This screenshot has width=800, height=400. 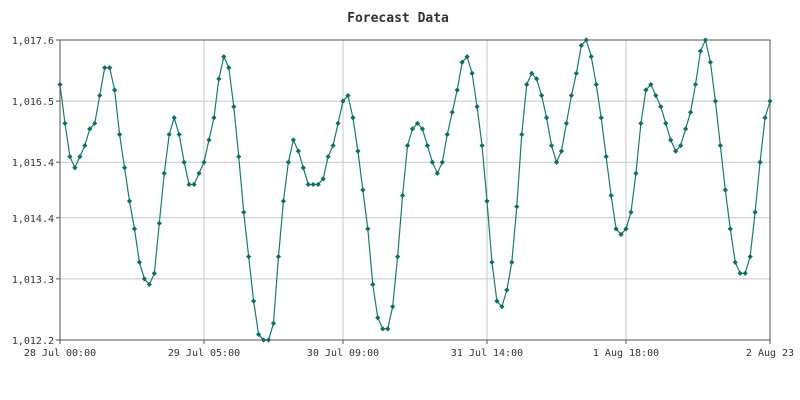 What do you see at coordinates (343, 353) in the screenshot?
I see `x-tick-label: 30 Jul 09:00` at bounding box center [343, 353].